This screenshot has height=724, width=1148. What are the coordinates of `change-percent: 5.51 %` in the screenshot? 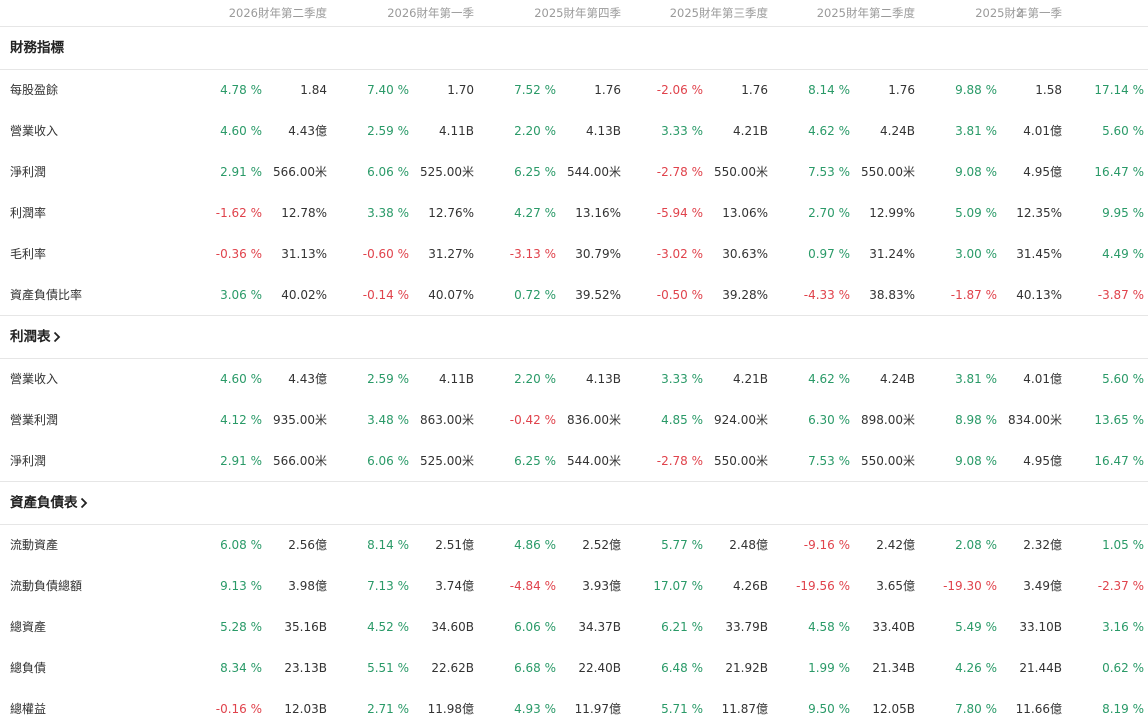 It's located at (388, 668).